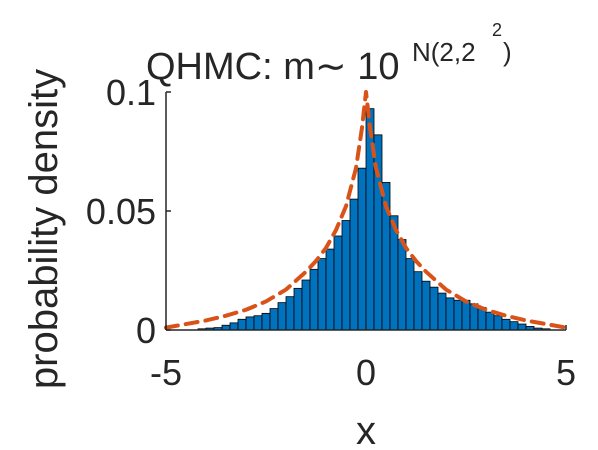 The width and height of the screenshot is (598, 450). Describe the element at coordinates (44, 229) in the screenshot. I see `y-axis-label: probability density` at that location.